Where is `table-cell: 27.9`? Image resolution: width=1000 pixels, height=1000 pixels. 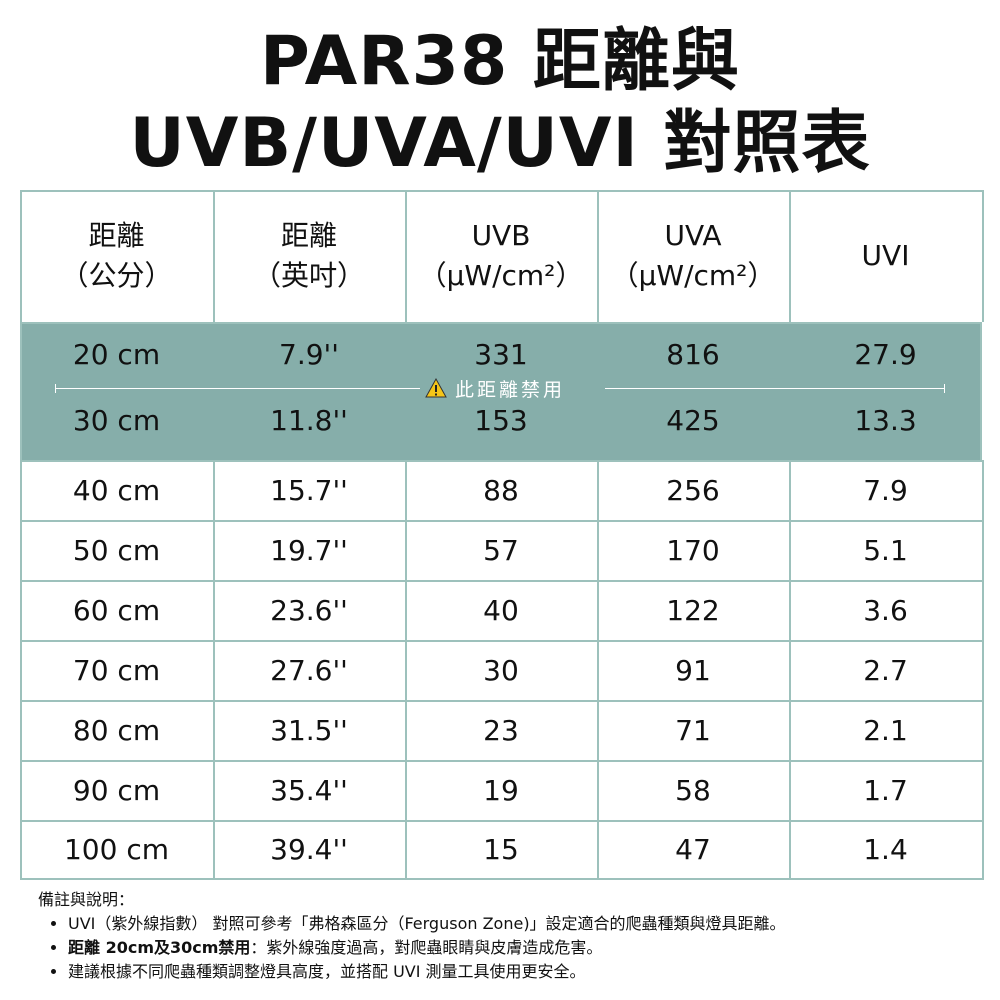 table-cell: 27.9 is located at coordinates (885, 354).